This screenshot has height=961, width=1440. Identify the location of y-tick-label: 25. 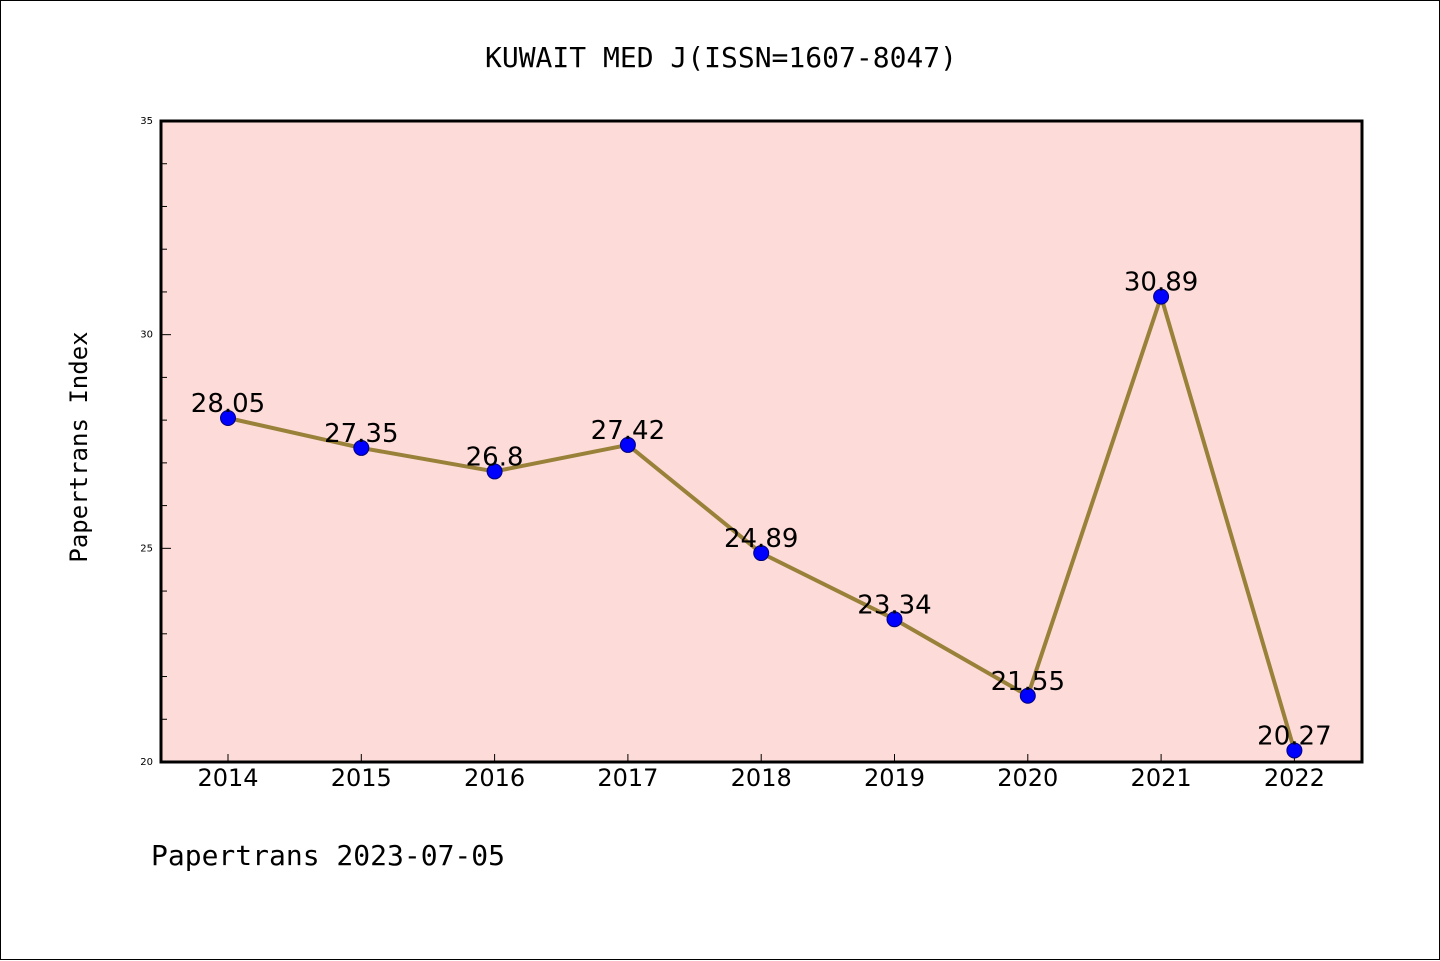
(146, 548).